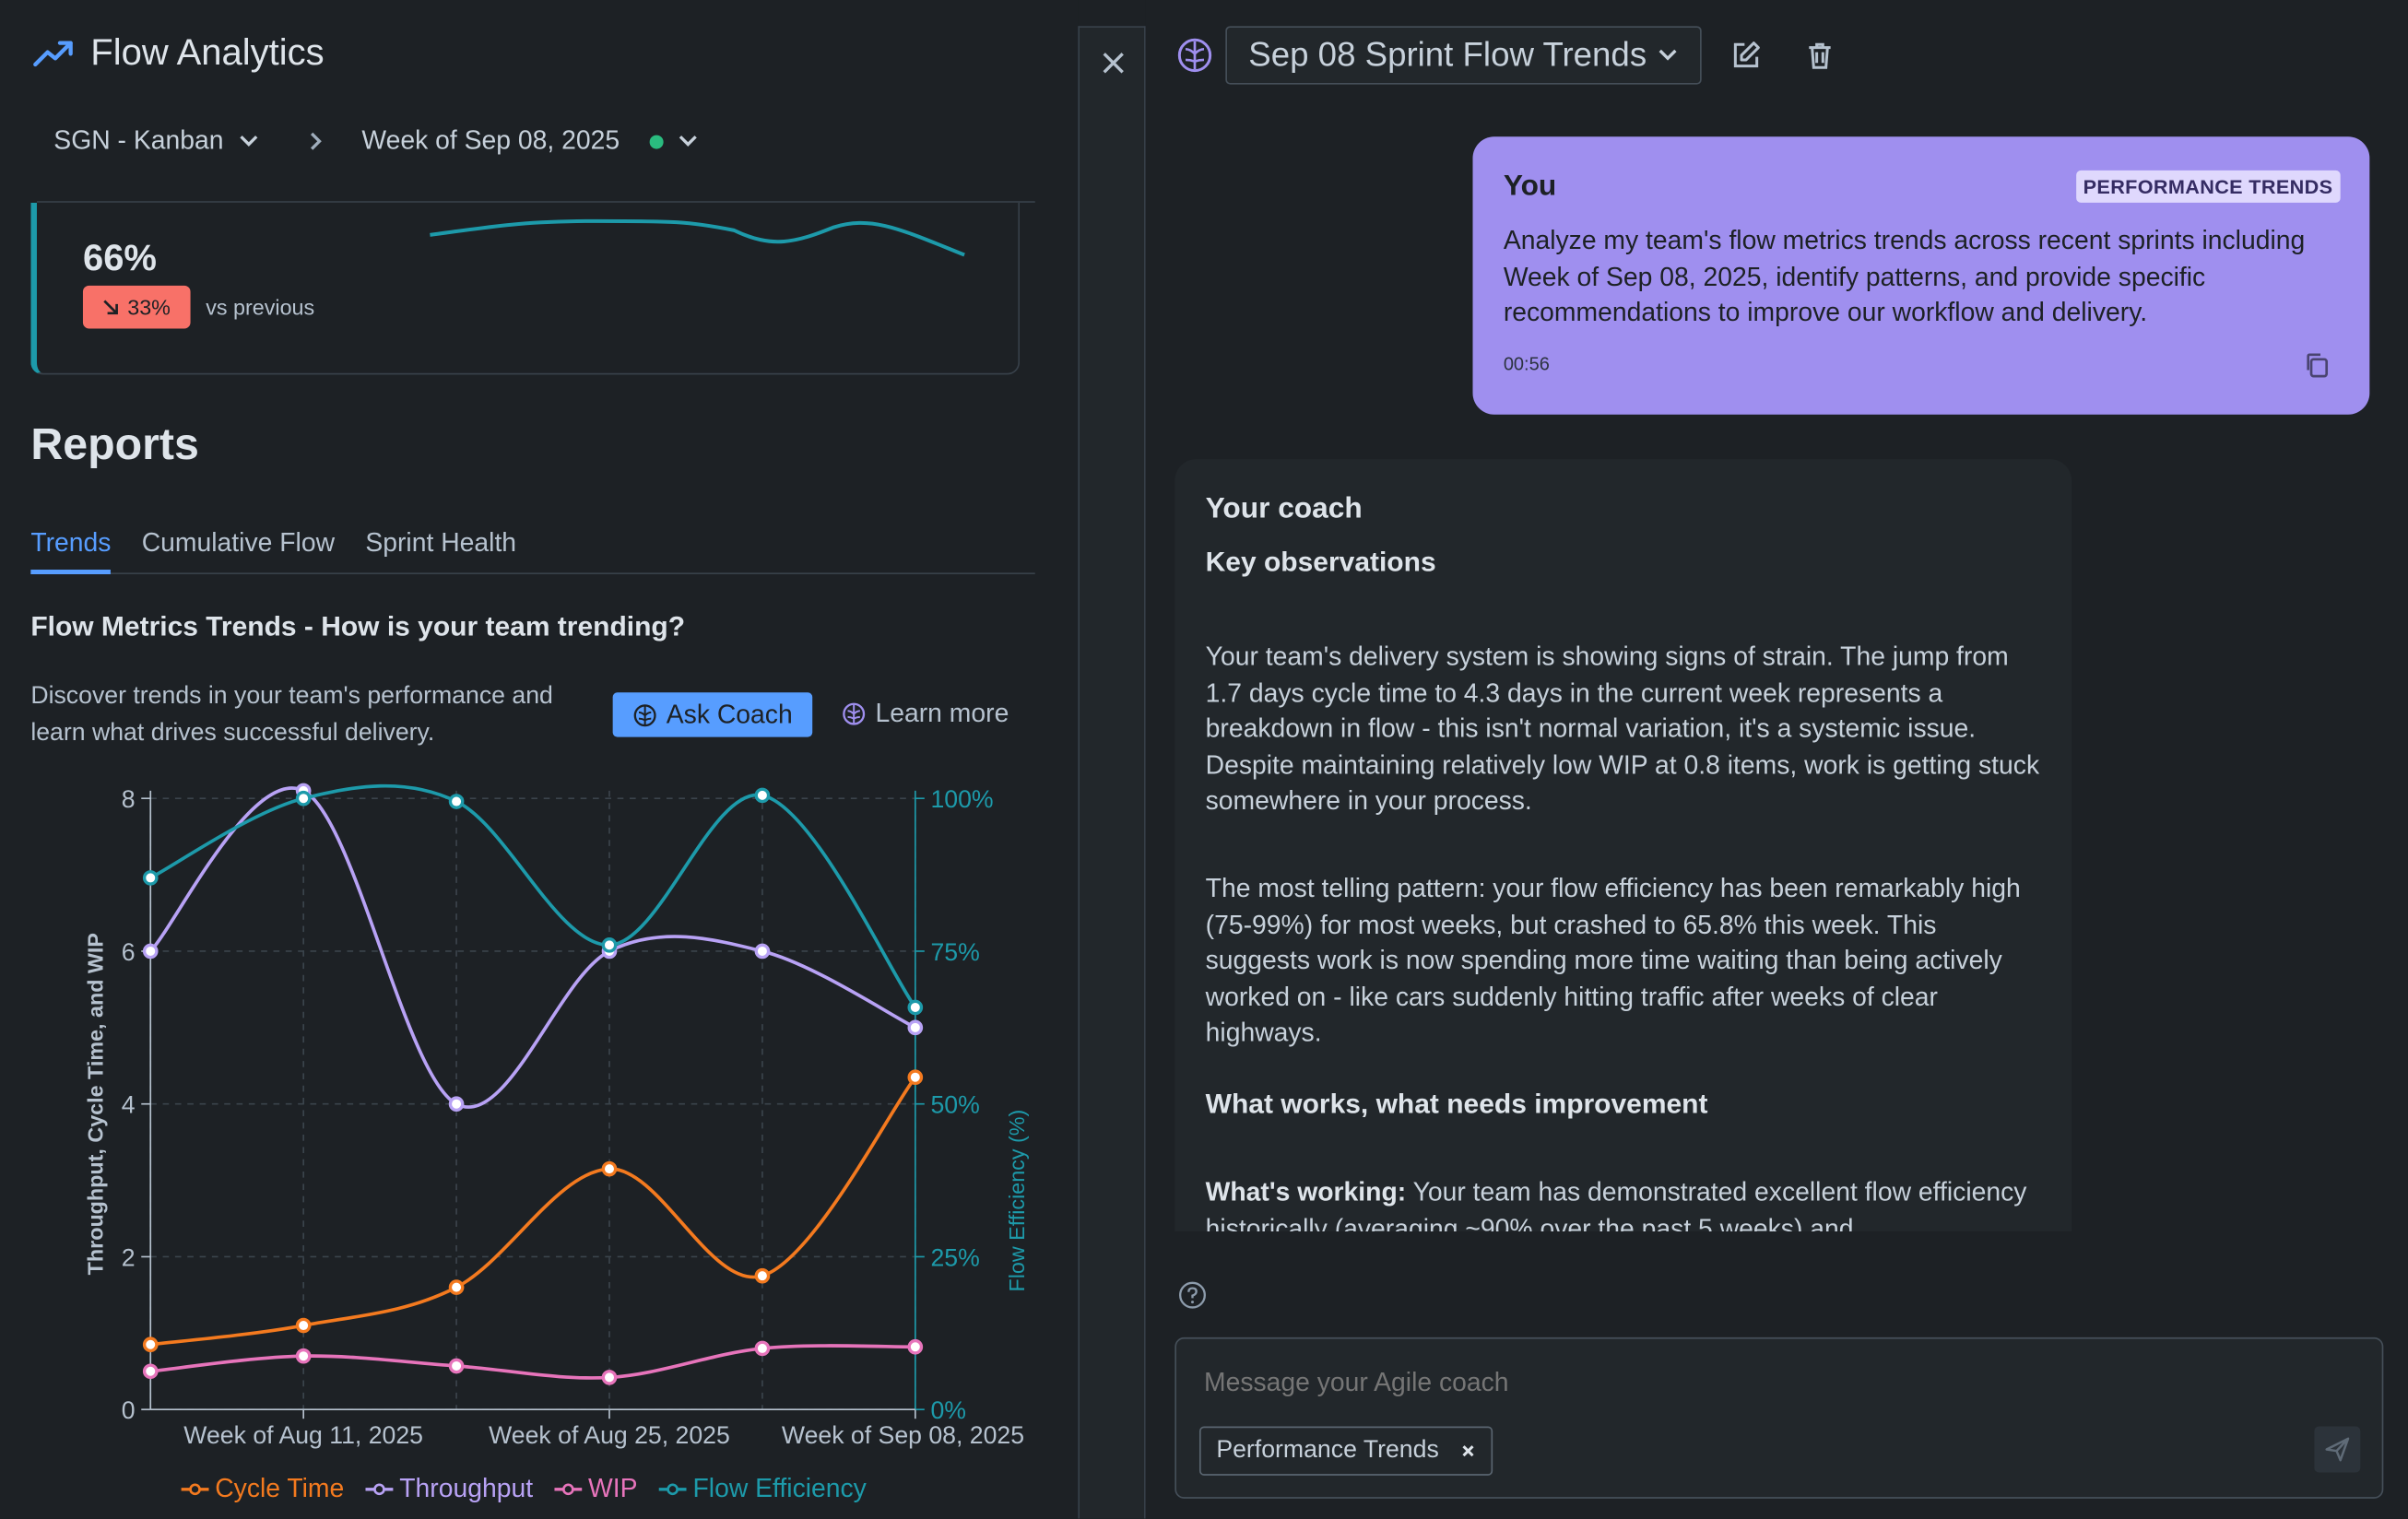 The height and width of the screenshot is (1519, 2408). I want to click on arrow-down-right-icon, so click(111, 307).